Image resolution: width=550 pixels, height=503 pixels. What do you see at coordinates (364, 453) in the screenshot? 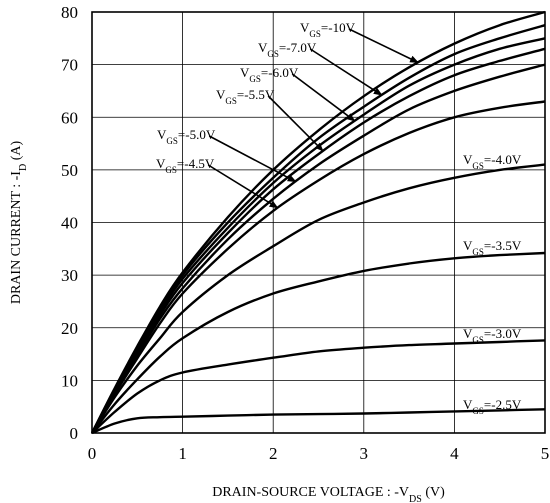
I see `x-tick-label: 3` at bounding box center [364, 453].